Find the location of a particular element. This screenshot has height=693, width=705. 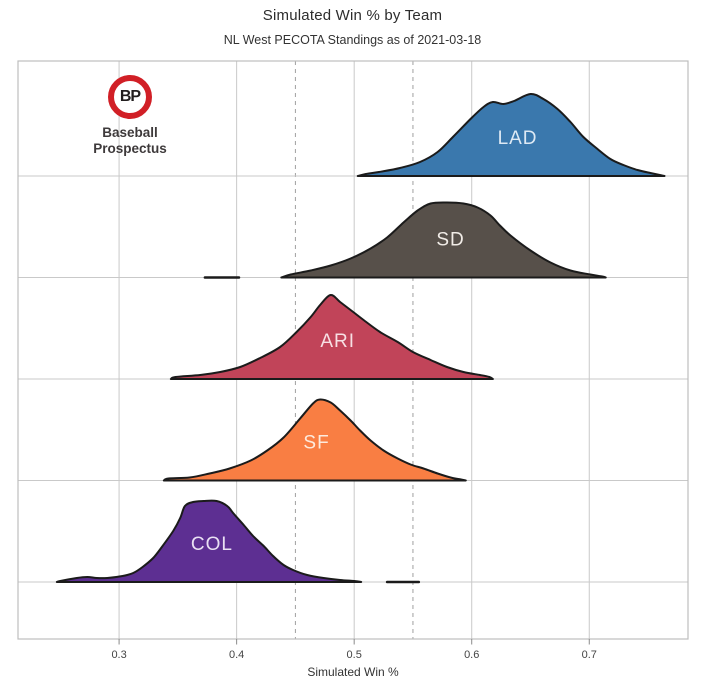

density-lad is located at coordinates (511, 134).